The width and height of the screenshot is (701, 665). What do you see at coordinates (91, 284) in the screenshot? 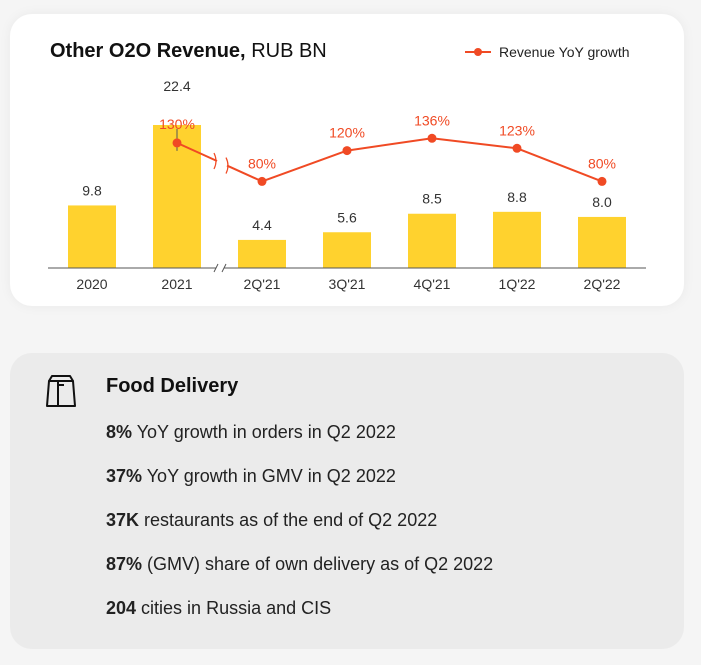
I see `tick-label: 2020` at bounding box center [91, 284].